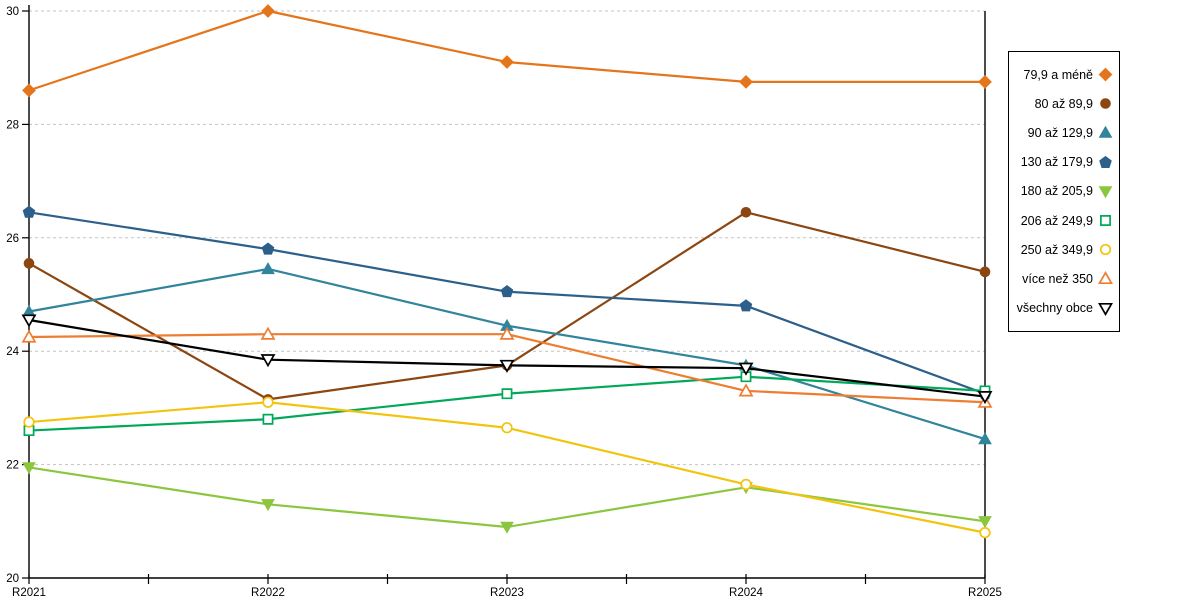 The height and width of the screenshot is (600, 1200). I want to click on legend-item-4: 130 až 179,9, so click(1063, 162).